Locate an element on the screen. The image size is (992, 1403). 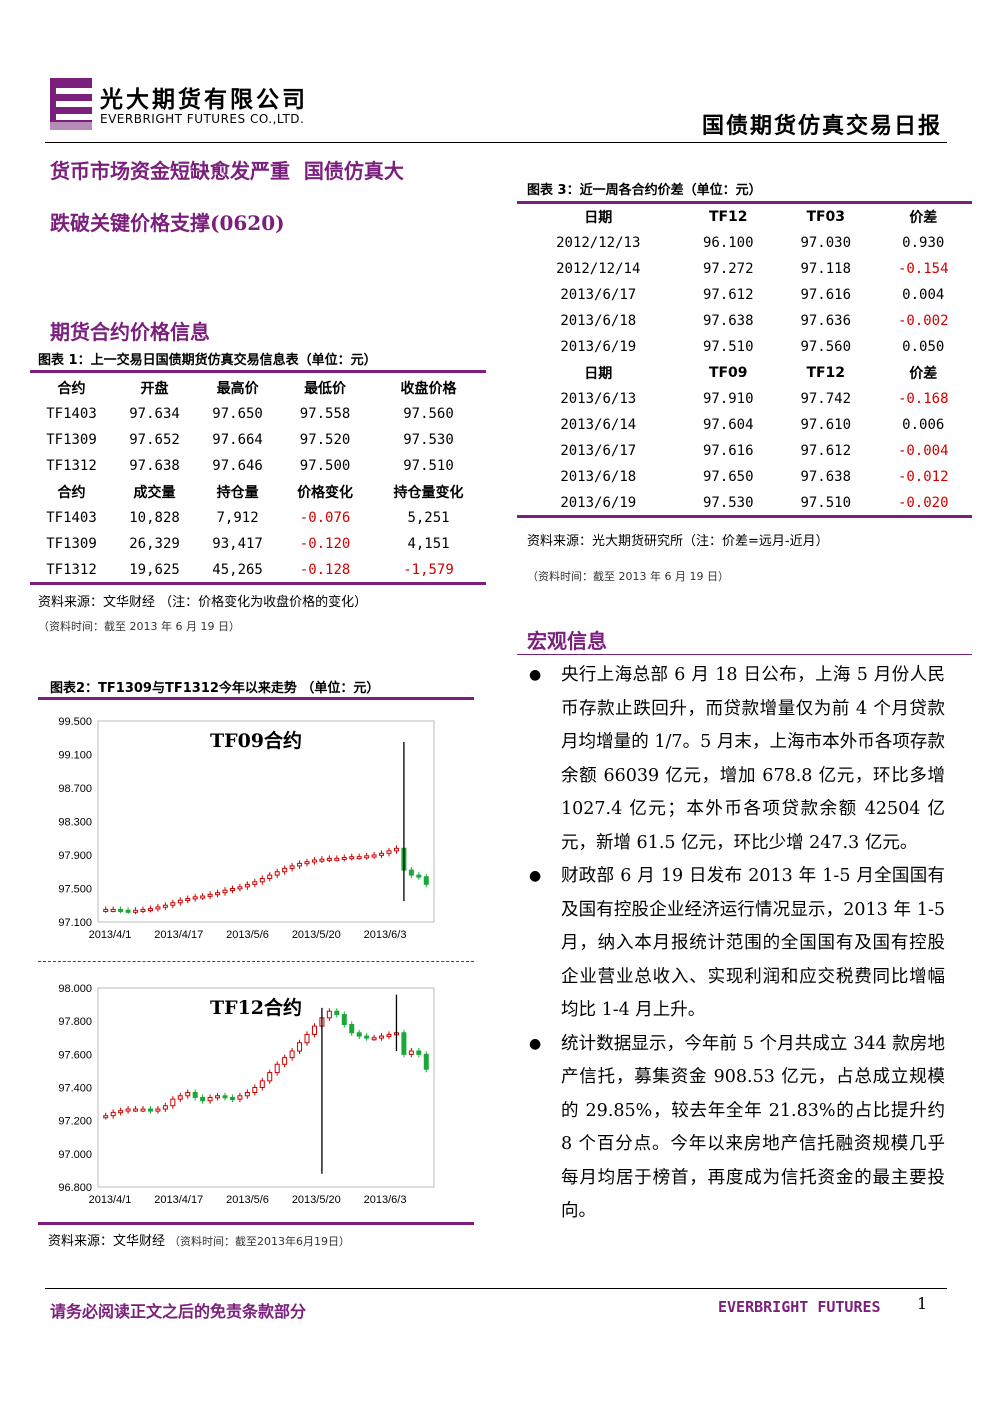
table-cell: -0.076 is located at coordinates (325, 518).